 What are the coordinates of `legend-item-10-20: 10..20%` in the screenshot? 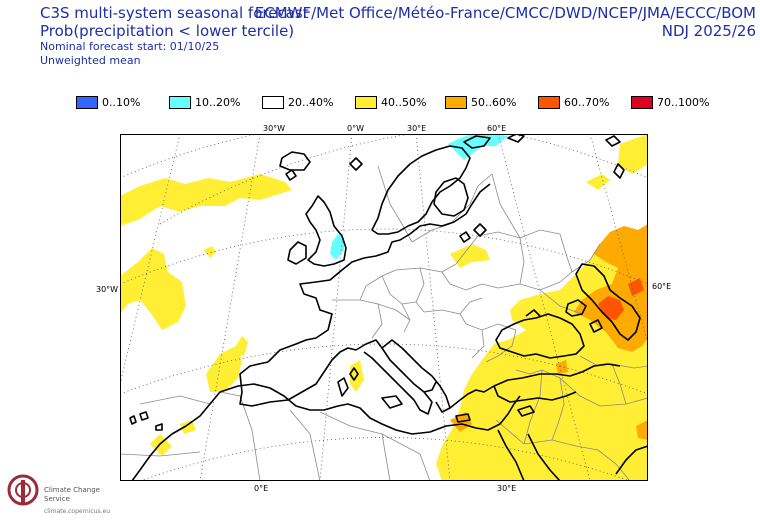 It's located at (204, 102).